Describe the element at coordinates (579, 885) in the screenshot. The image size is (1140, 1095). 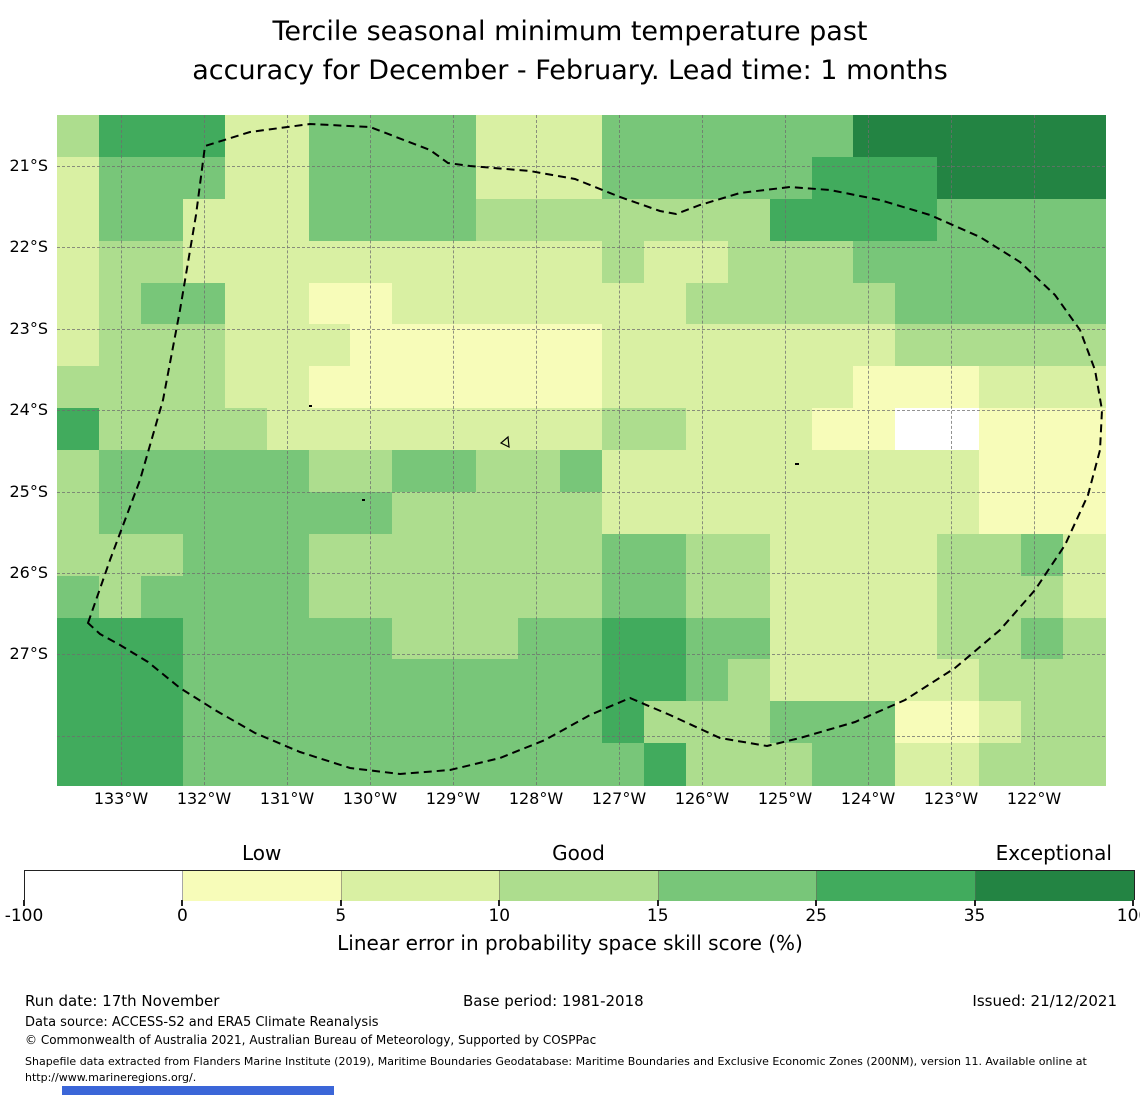
I see `colorbar` at that location.